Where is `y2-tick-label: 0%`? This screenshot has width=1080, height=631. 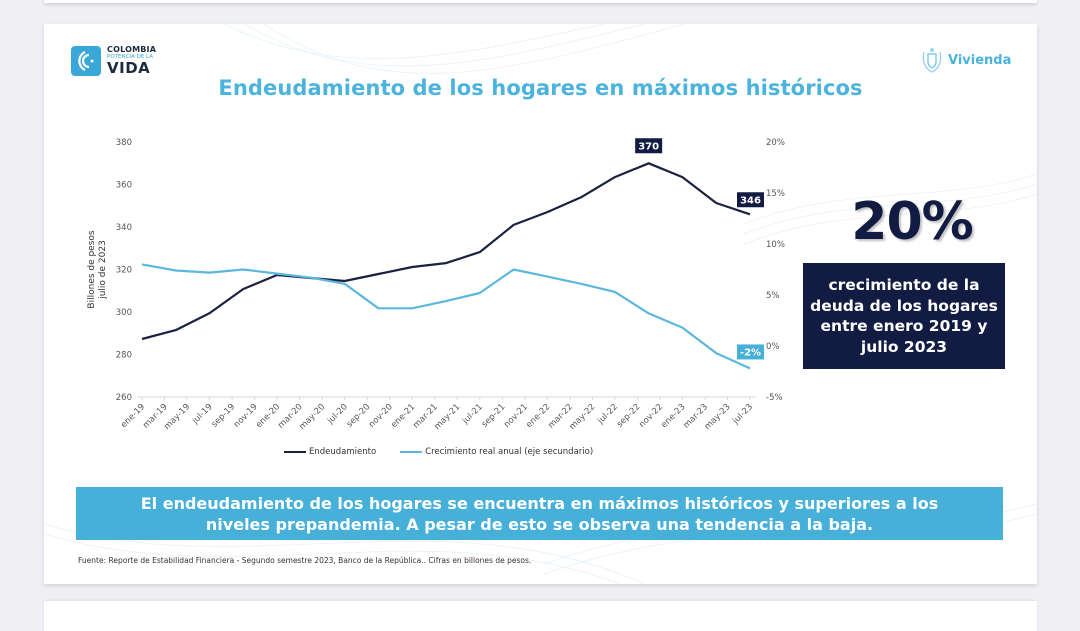 y2-tick-label: 0% is located at coordinates (773, 347).